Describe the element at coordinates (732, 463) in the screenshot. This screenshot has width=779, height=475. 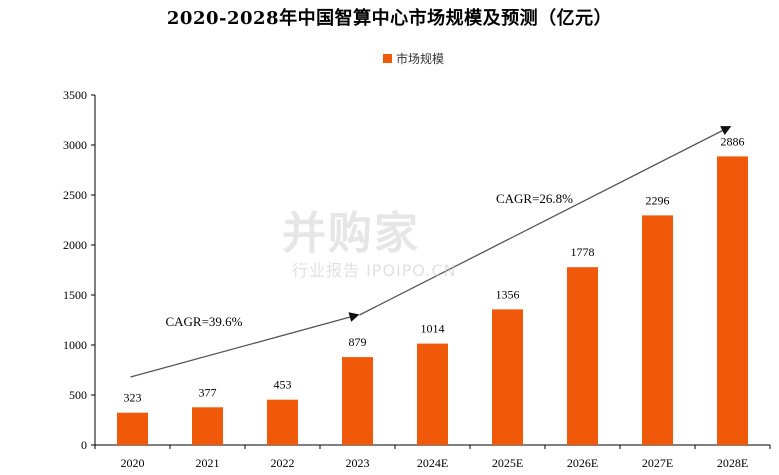
I see `x-tick-label: 2028E` at that location.